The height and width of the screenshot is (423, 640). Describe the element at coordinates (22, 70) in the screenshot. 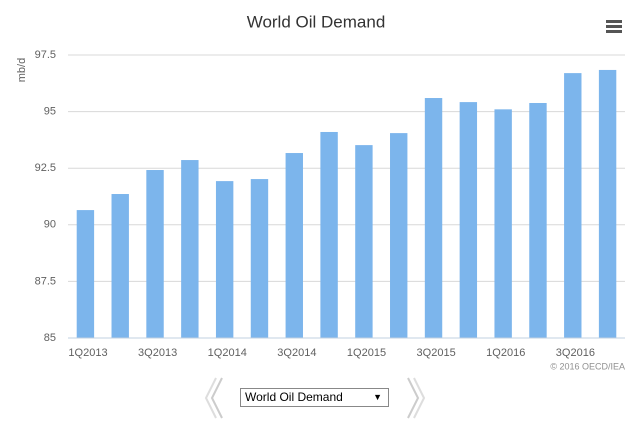

I see `y-axis-label: mb/d` at that location.